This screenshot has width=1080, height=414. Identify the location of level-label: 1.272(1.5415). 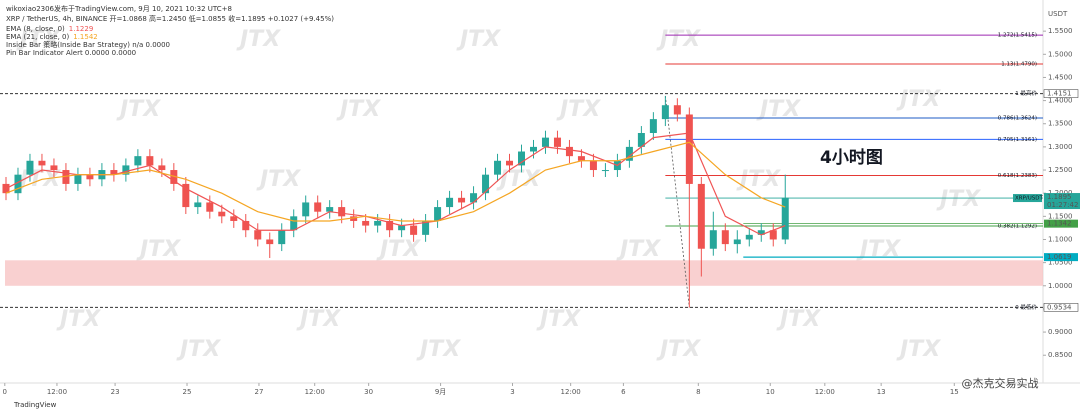
(1017, 36).